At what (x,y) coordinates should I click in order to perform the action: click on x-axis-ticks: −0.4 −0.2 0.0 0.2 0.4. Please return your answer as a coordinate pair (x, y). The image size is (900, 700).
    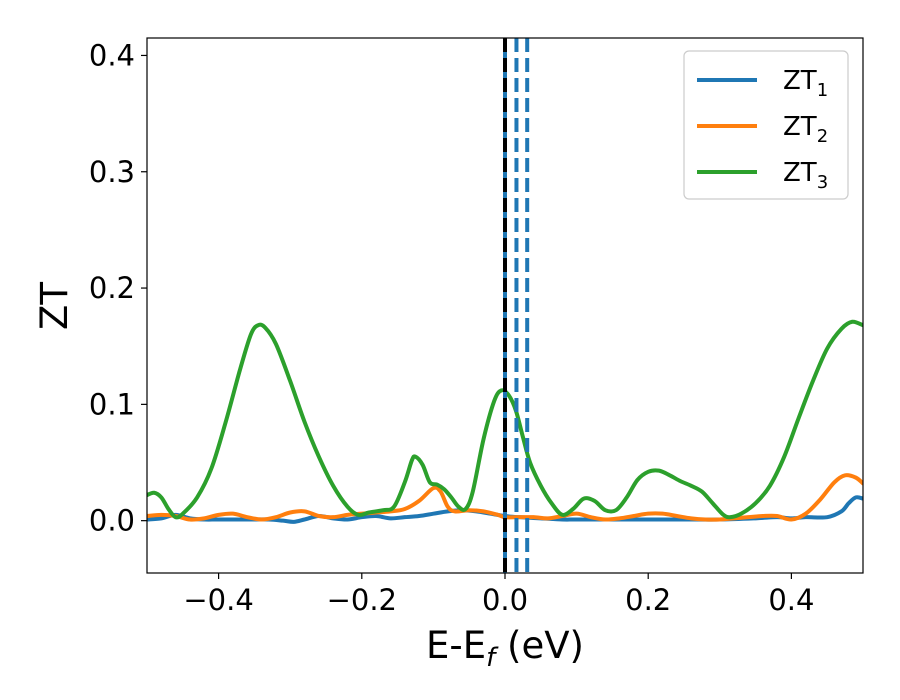
    Looking at the image, I should click on (498, 595).